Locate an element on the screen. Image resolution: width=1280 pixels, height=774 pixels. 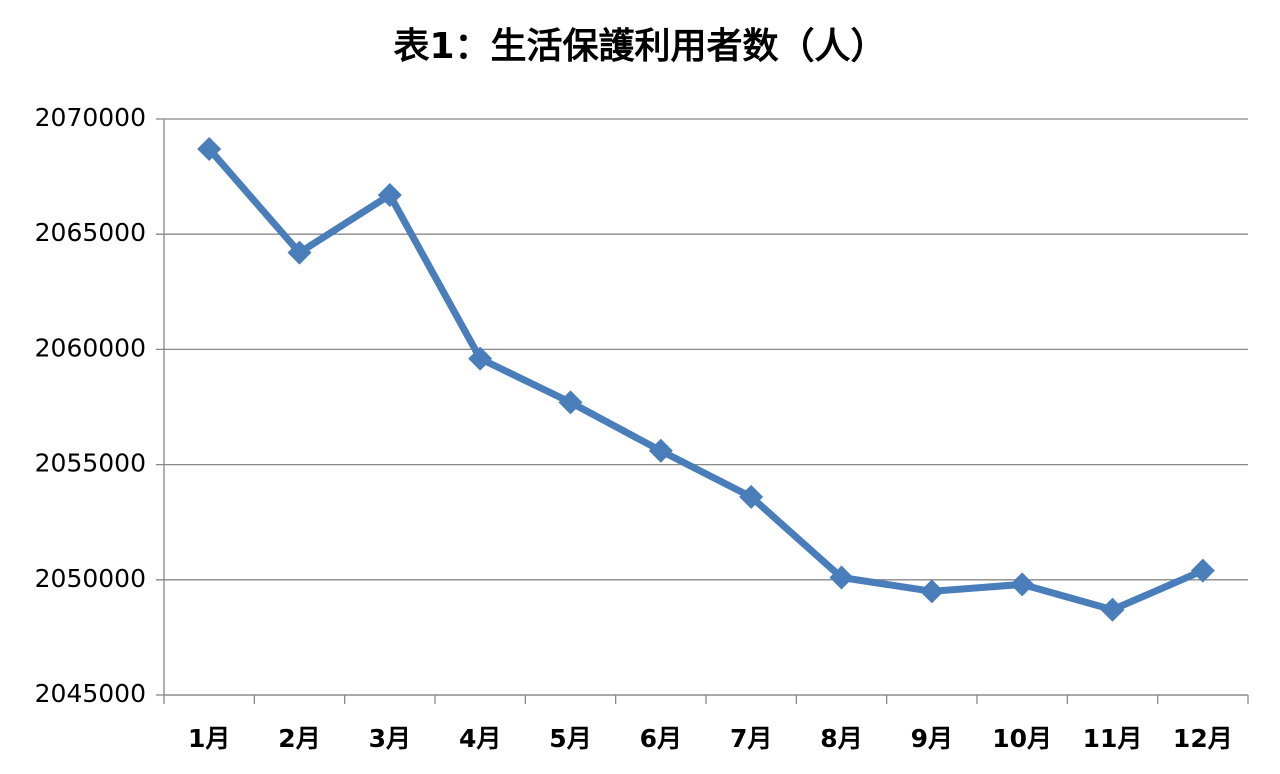
x-tick-label: 1月 is located at coordinates (209, 738).